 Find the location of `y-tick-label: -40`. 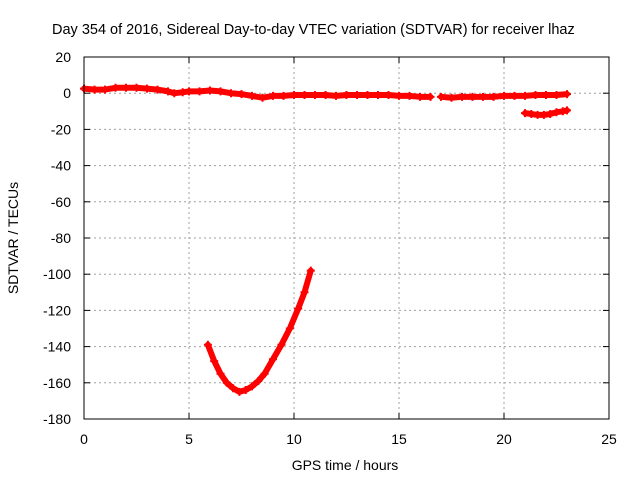

y-tick-label: -40 is located at coordinates (61, 166).